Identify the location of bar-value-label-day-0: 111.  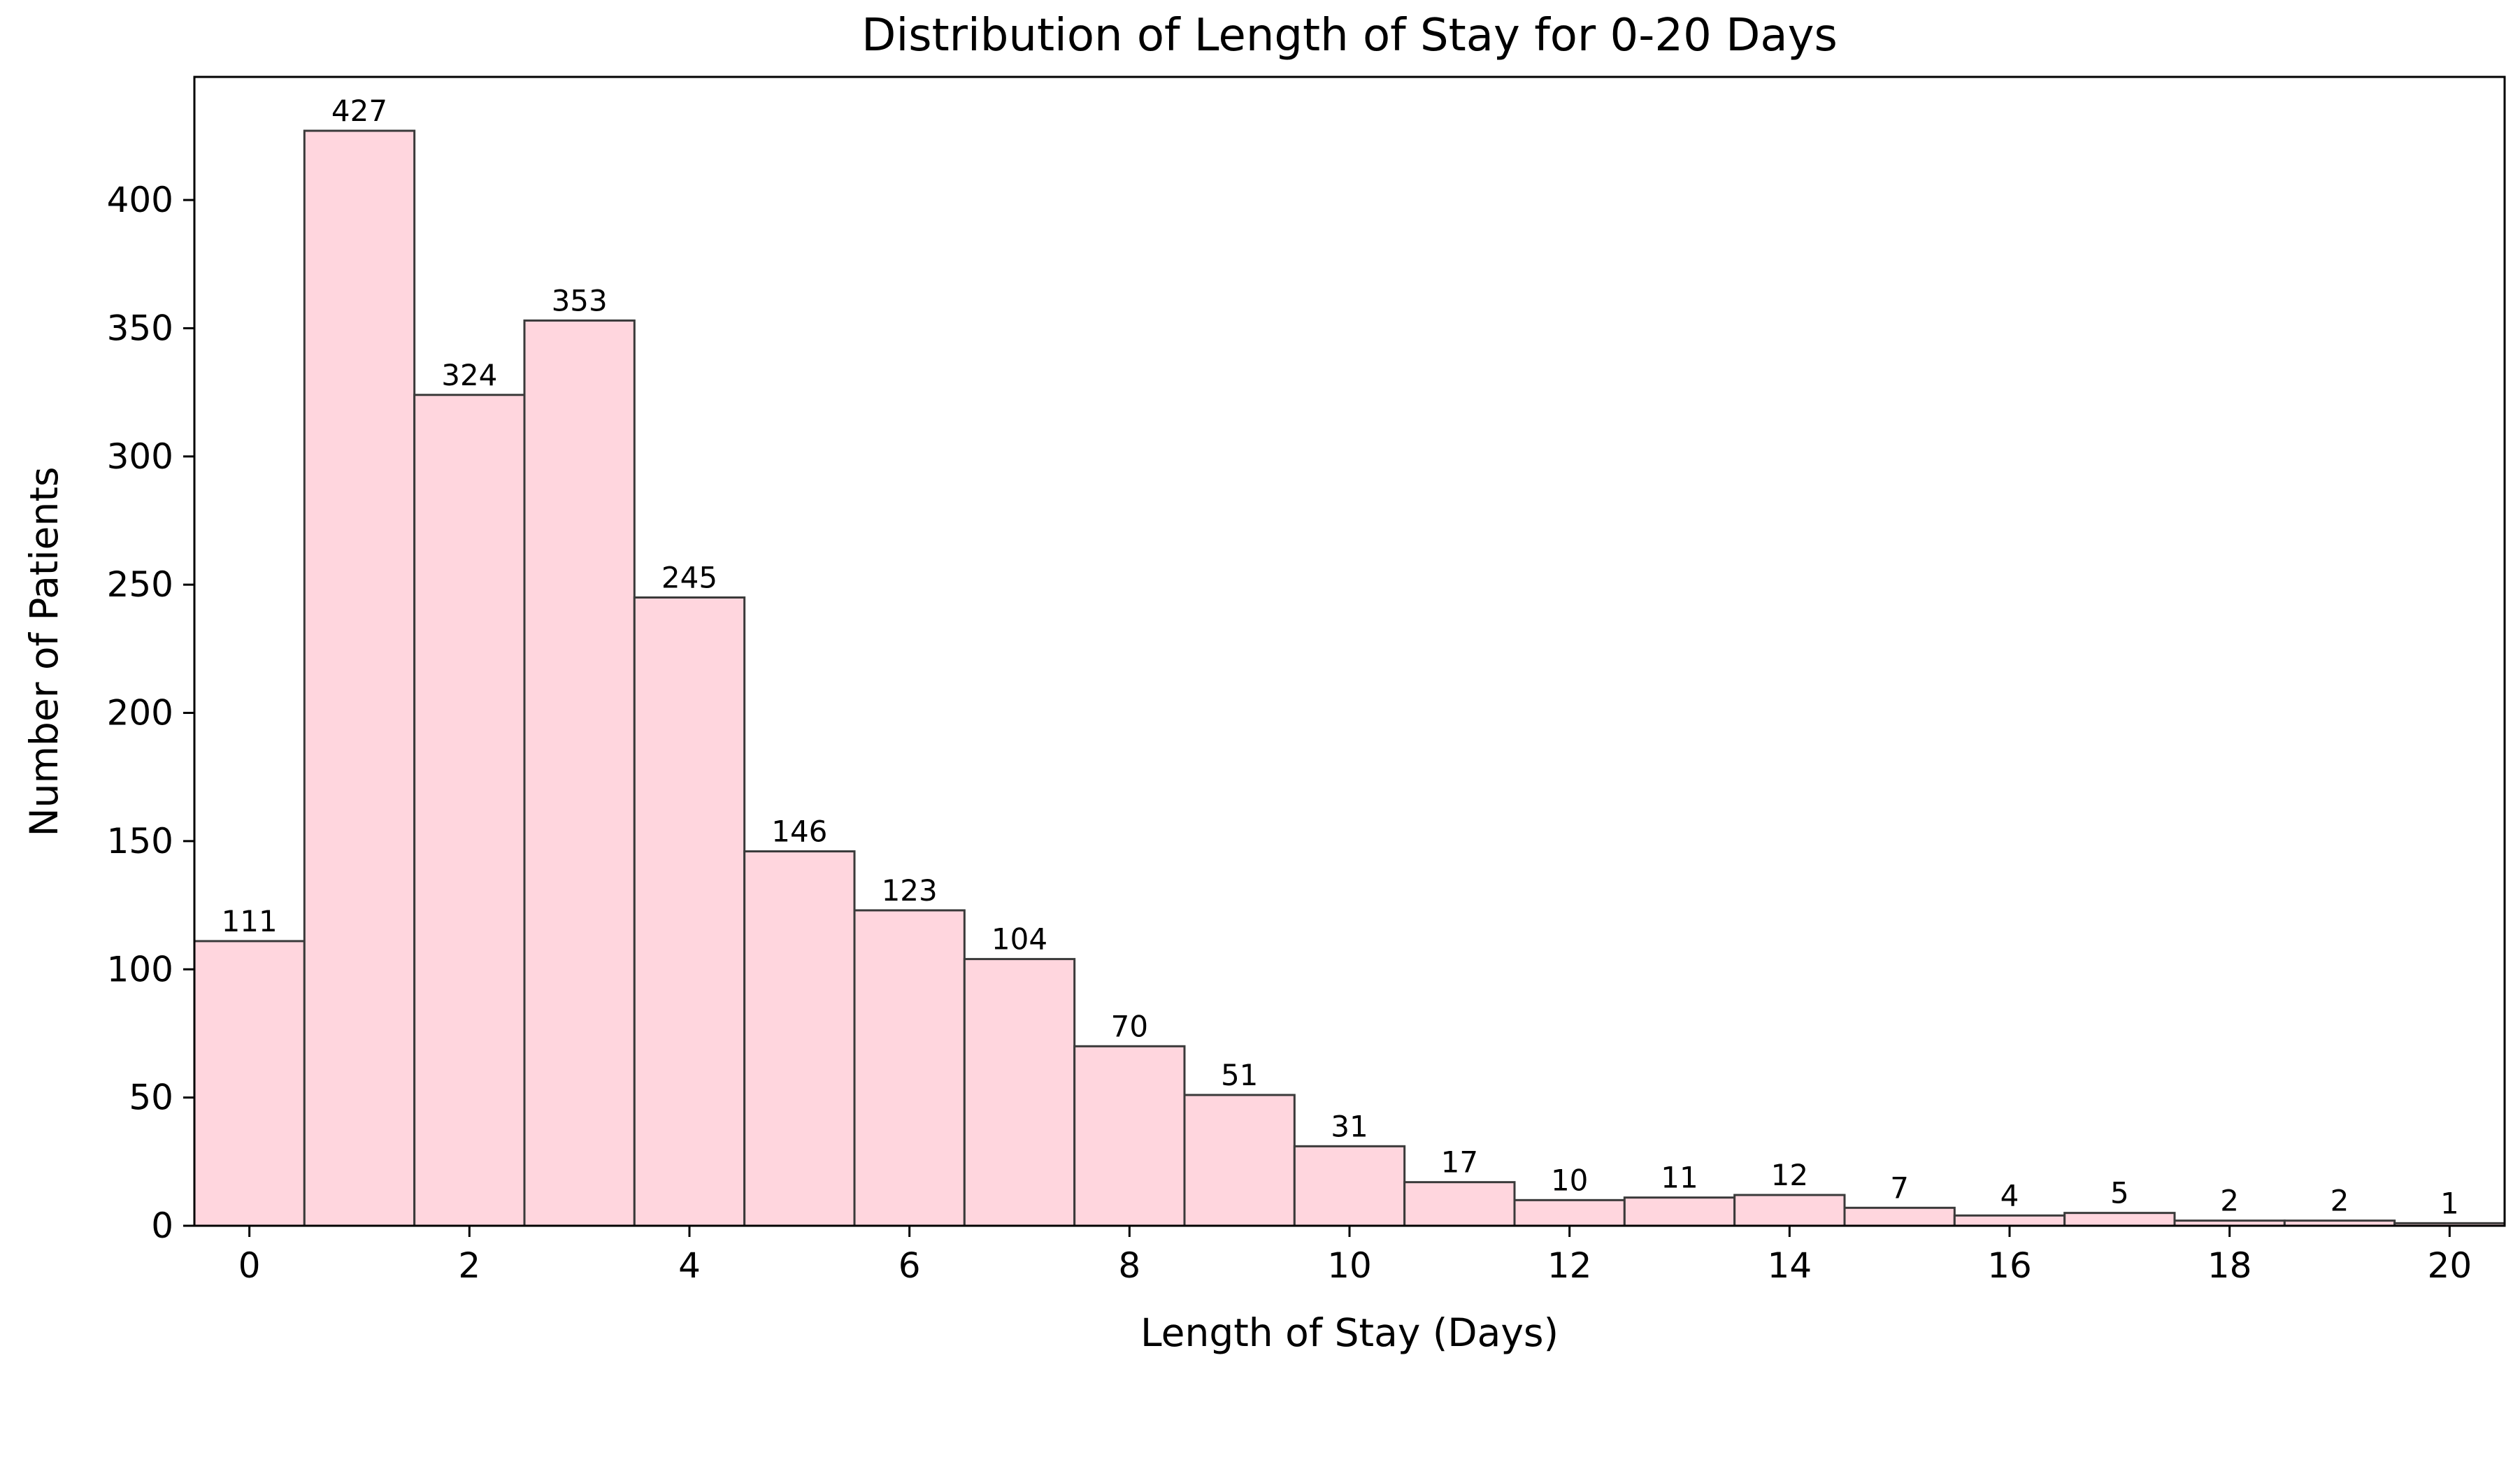
(250, 921).